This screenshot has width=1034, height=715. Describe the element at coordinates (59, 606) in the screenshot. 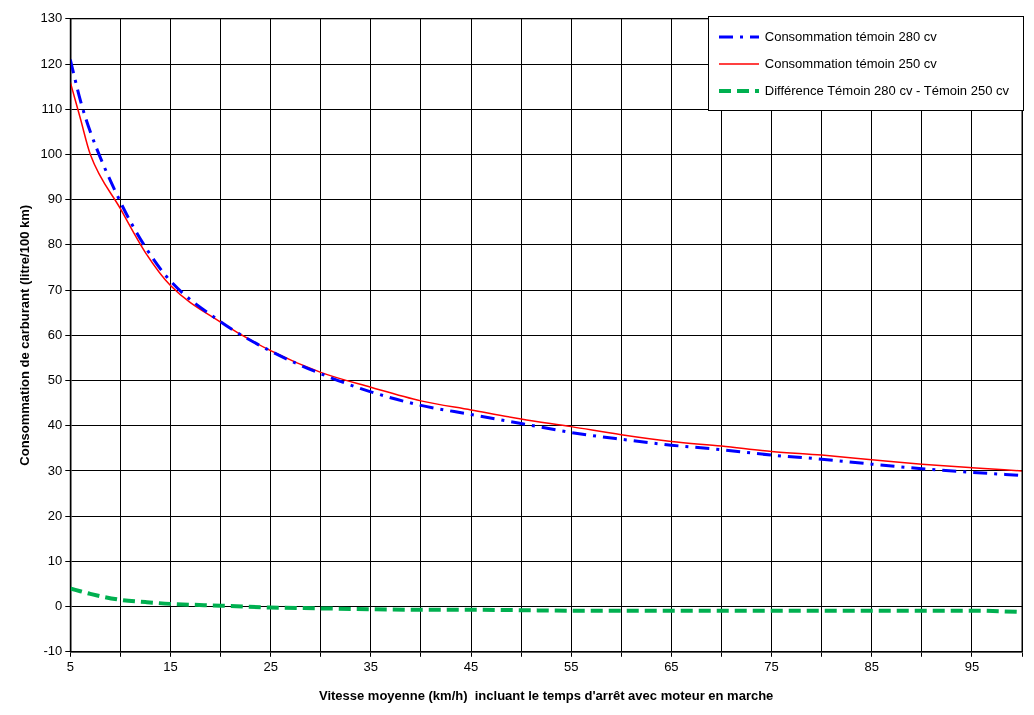

I see `y-tick-label: 0` at that location.